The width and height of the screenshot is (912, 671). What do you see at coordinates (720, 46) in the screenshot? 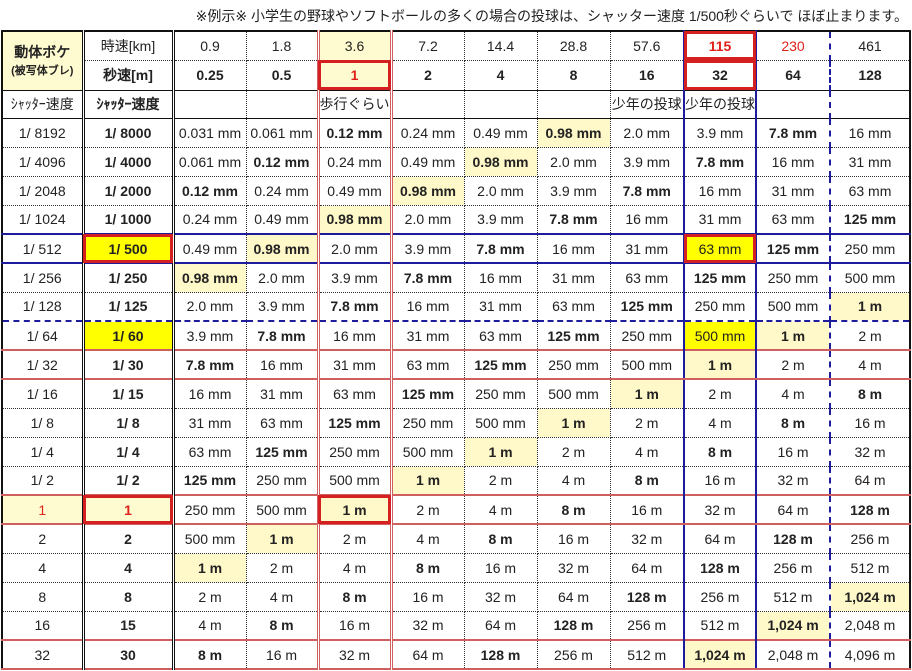
I see `kmh-value: 115` at bounding box center [720, 46].